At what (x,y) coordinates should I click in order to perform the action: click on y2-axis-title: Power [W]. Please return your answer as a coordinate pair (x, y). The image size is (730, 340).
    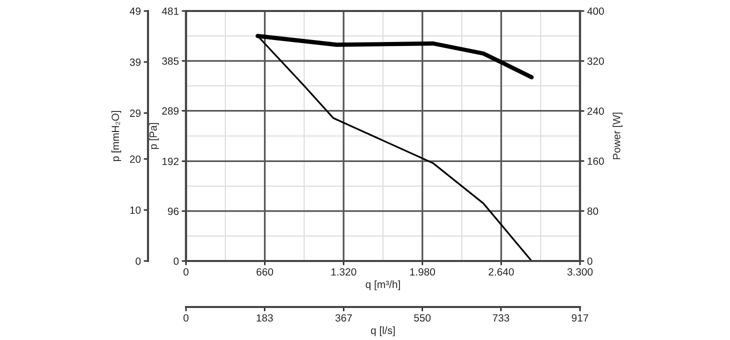
    Looking at the image, I should click on (617, 136).